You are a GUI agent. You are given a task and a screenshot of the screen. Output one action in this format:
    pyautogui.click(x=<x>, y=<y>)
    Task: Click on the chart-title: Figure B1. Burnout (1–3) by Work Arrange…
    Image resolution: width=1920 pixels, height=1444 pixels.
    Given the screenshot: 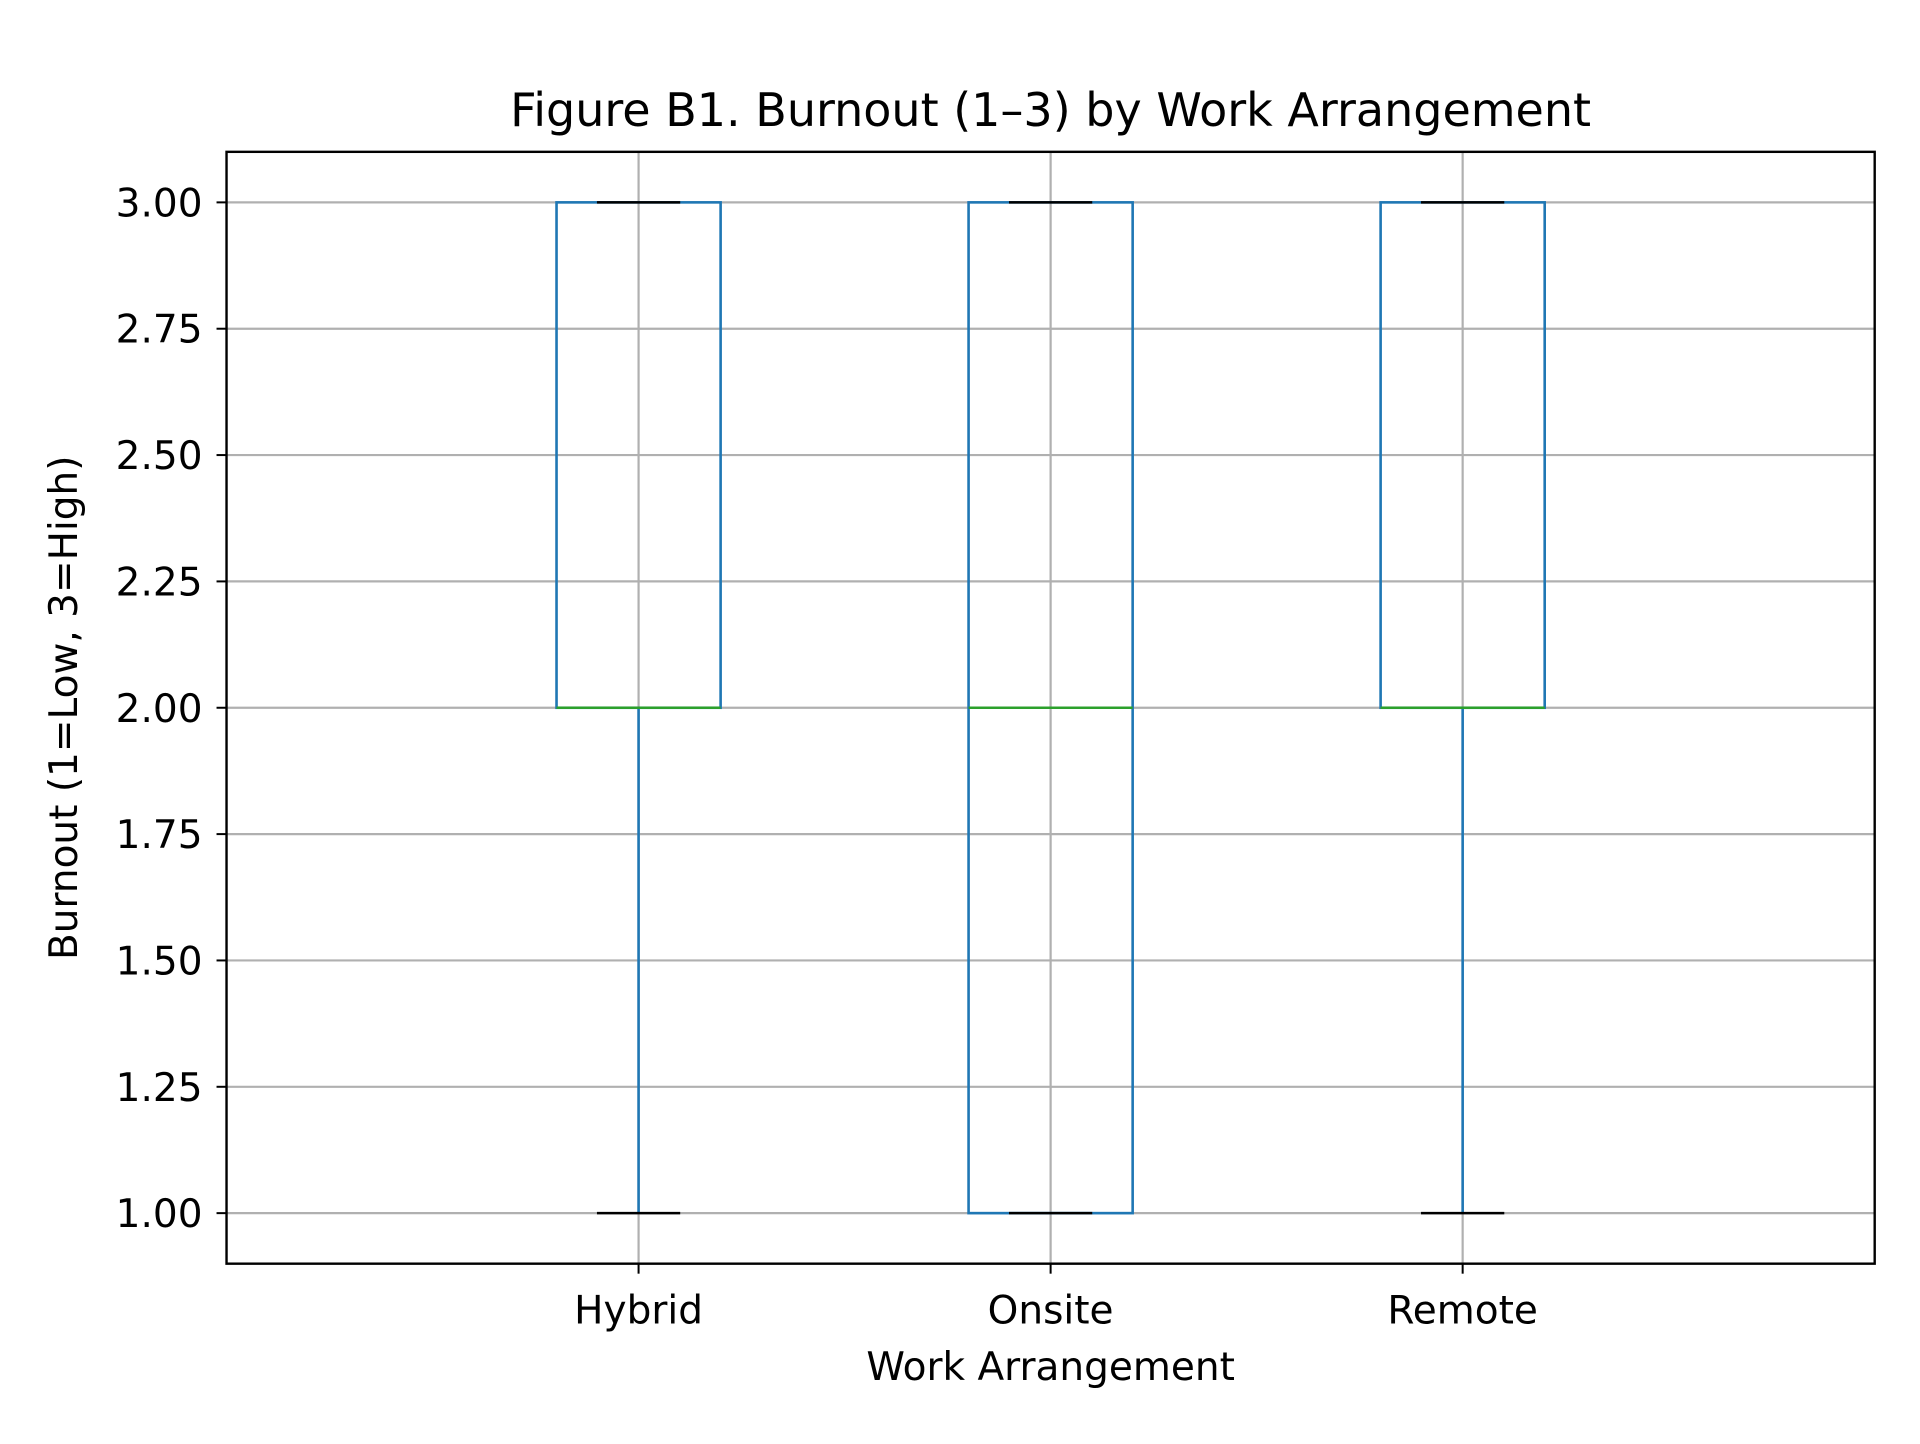 What is the action you would take?
    pyautogui.click(x=1050, y=110)
    